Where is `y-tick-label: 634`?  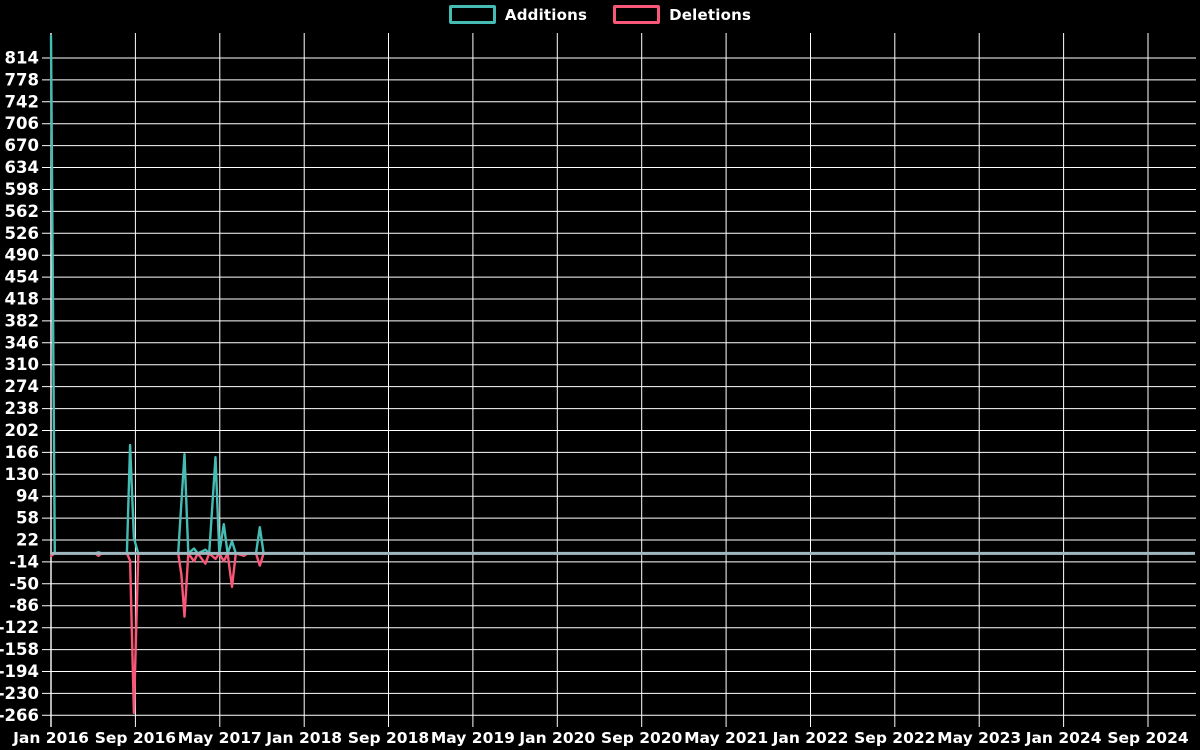 y-tick-label: 634 is located at coordinates (22, 167).